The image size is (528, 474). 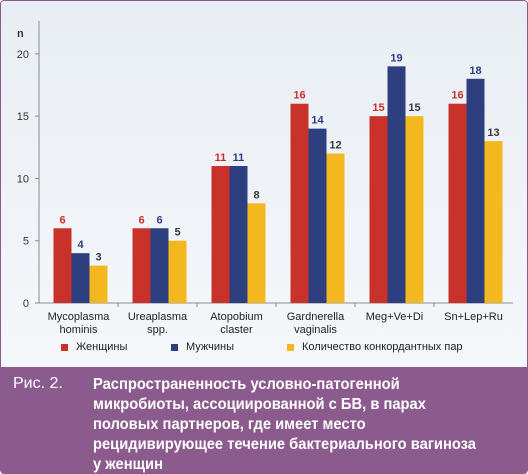 I want to click on x-tick-label: Atopobium, so click(x=236, y=317).